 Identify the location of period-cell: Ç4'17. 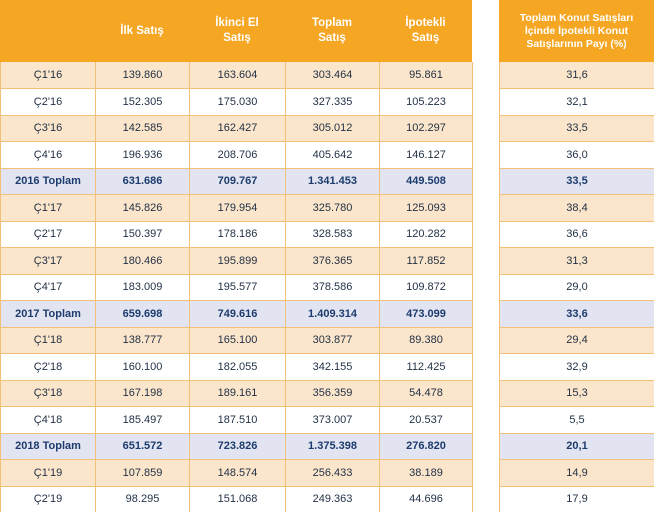
(48, 287).